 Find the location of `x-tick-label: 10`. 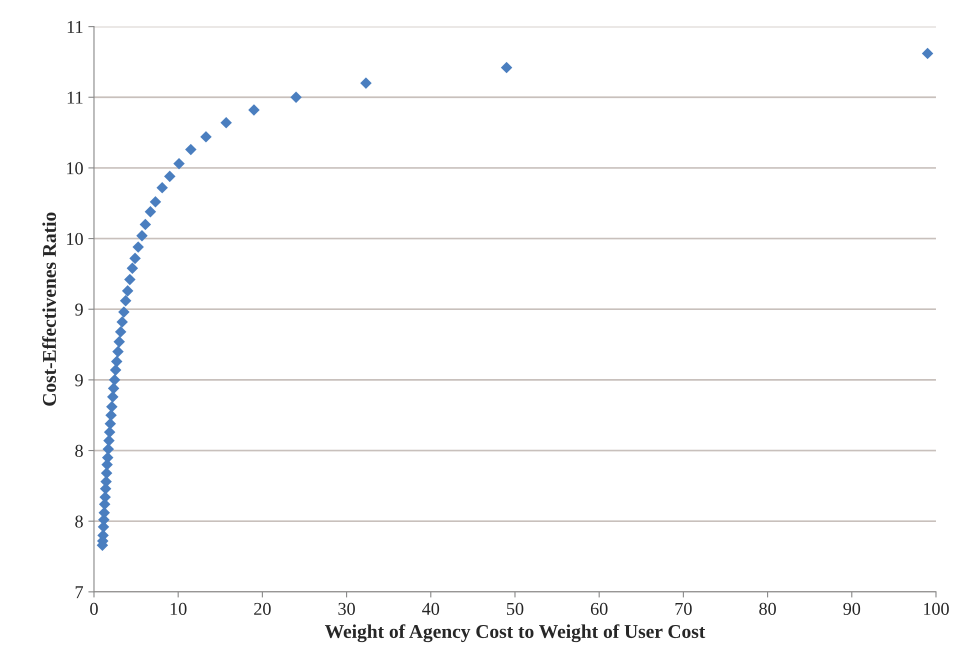

x-tick-label: 10 is located at coordinates (178, 608).